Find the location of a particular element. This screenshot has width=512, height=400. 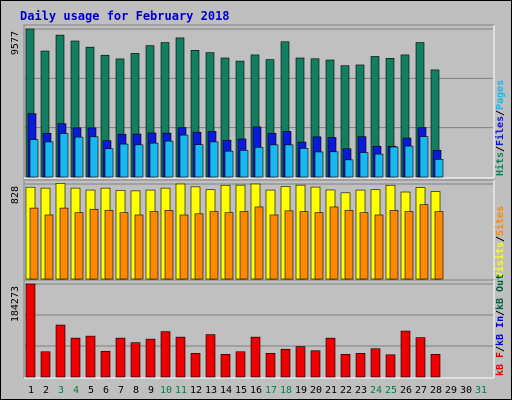

day-label-4: 4 is located at coordinates (76, 390).